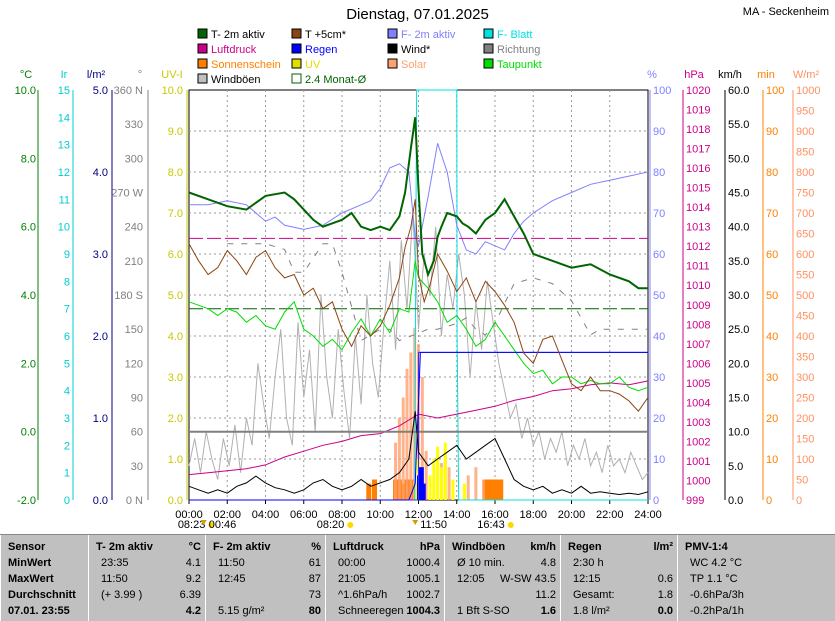 This screenshot has width=835, height=621. Describe the element at coordinates (67, 392) in the screenshot. I see `ir-tick-label: 4` at that location.